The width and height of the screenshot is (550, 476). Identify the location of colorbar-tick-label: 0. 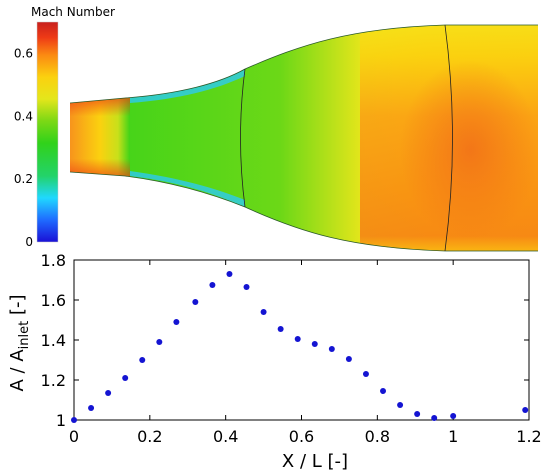
(29, 242).